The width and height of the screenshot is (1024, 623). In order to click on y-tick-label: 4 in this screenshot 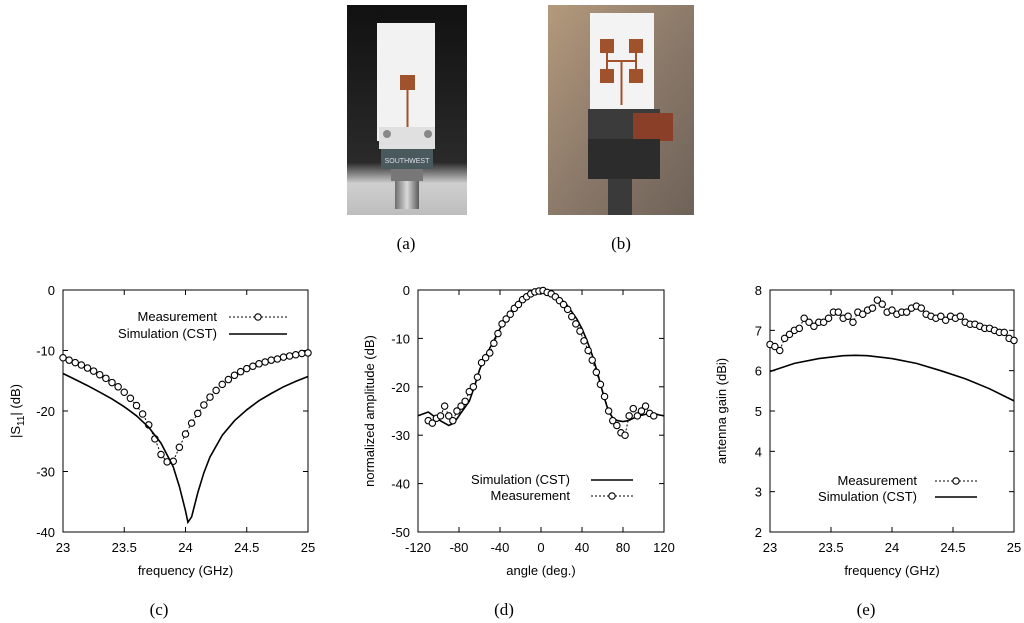, I will do `click(758, 451)`.